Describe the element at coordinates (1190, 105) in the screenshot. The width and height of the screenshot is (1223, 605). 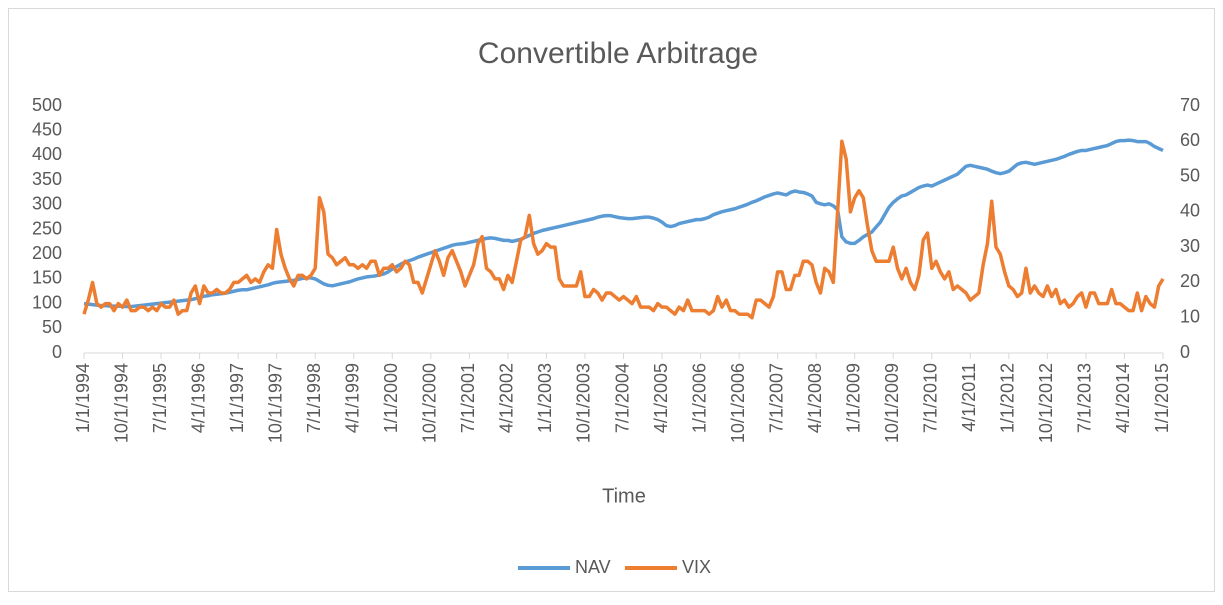
I see `y2-tick-label: 70` at that location.